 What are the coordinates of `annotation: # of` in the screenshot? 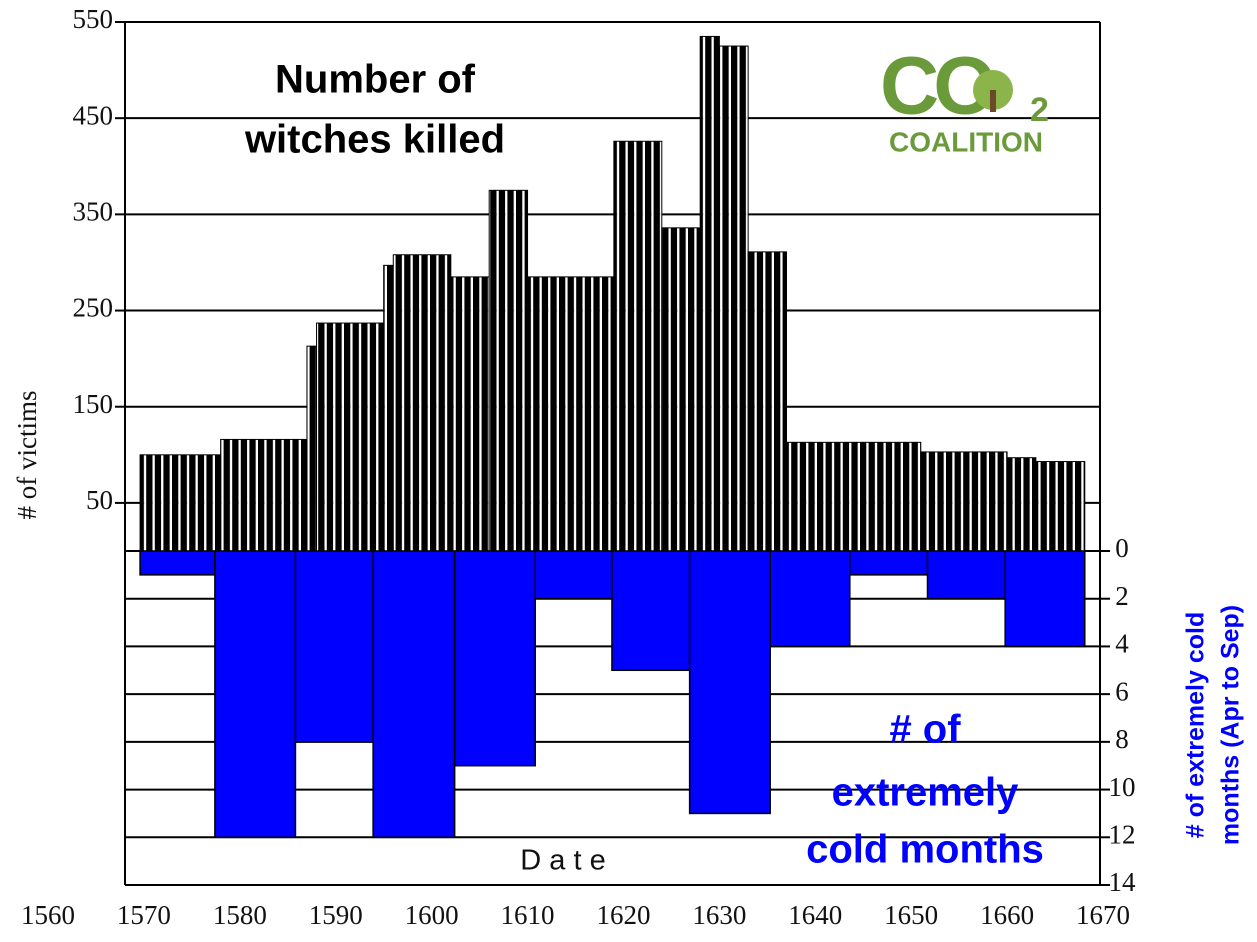 It's located at (925, 730).